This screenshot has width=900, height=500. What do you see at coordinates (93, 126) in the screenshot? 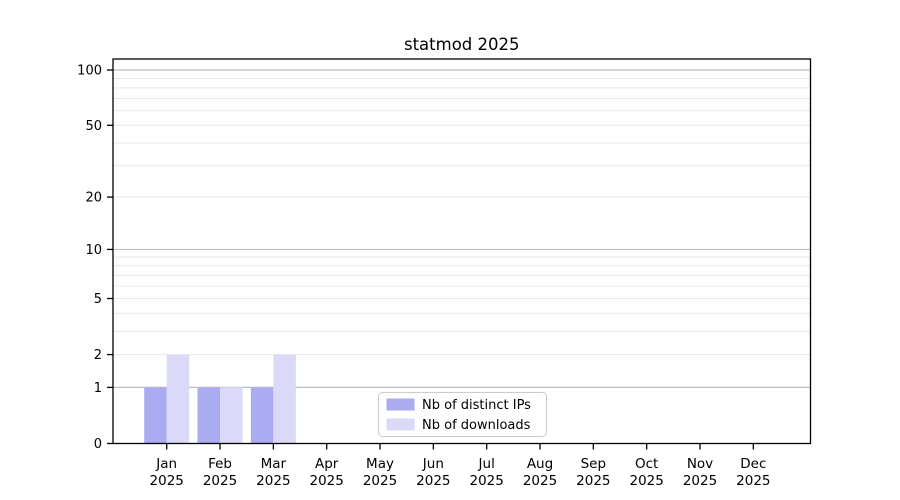
I see `y-tick-label: 50` at bounding box center [93, 126].